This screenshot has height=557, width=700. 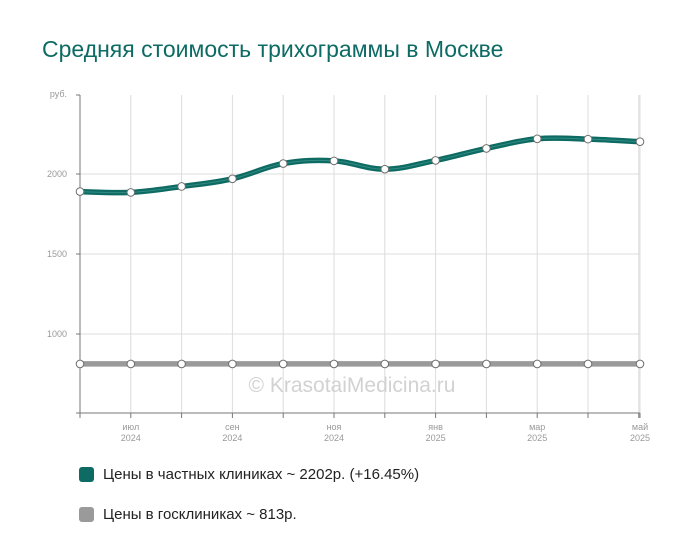 I want to click on x-tick-label-month: май, so click(x=640, y=427).